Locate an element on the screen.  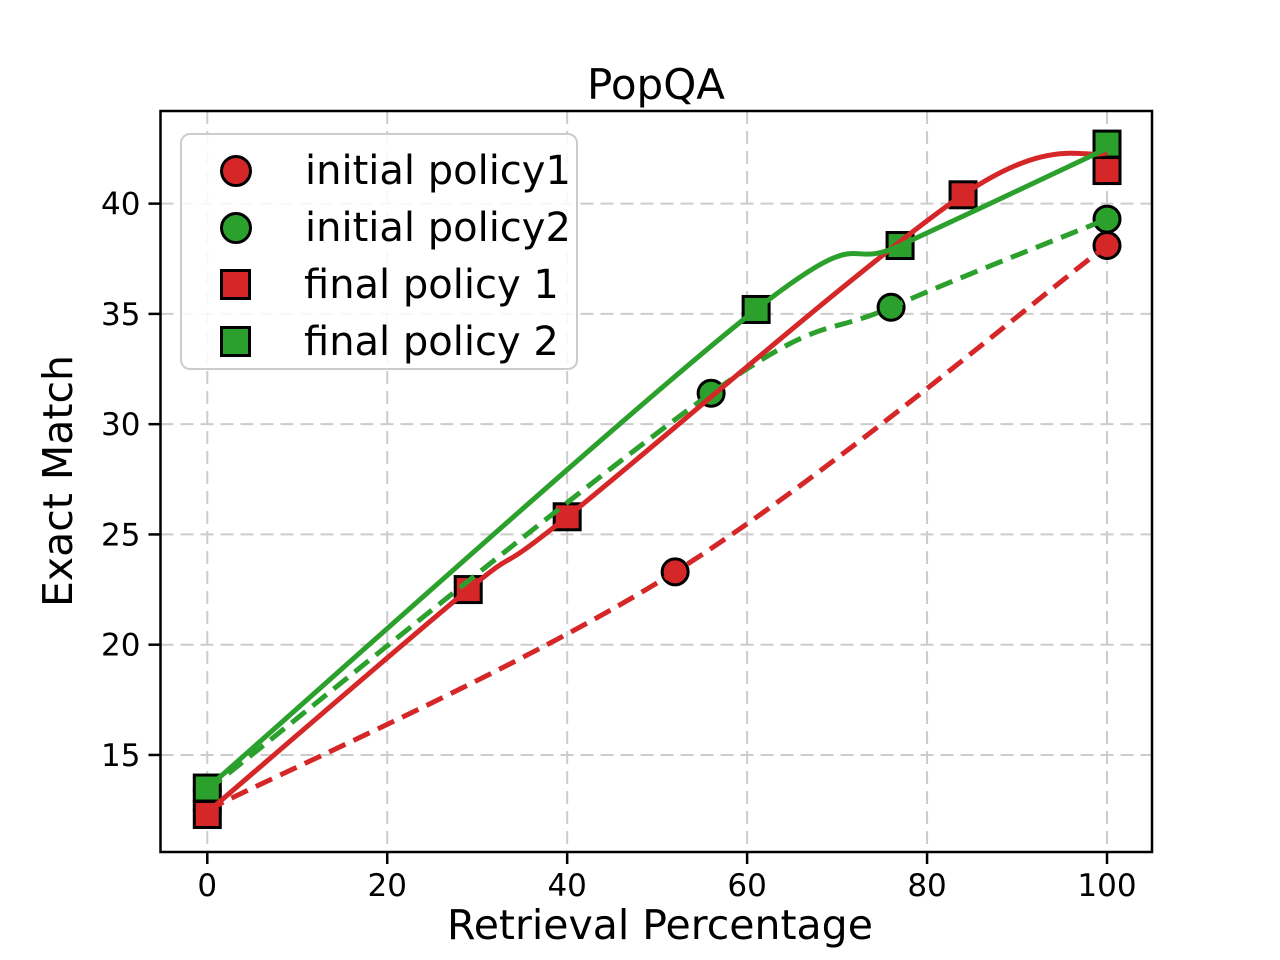
legend-label: initial policy1 is located at coordinates (438, 170).